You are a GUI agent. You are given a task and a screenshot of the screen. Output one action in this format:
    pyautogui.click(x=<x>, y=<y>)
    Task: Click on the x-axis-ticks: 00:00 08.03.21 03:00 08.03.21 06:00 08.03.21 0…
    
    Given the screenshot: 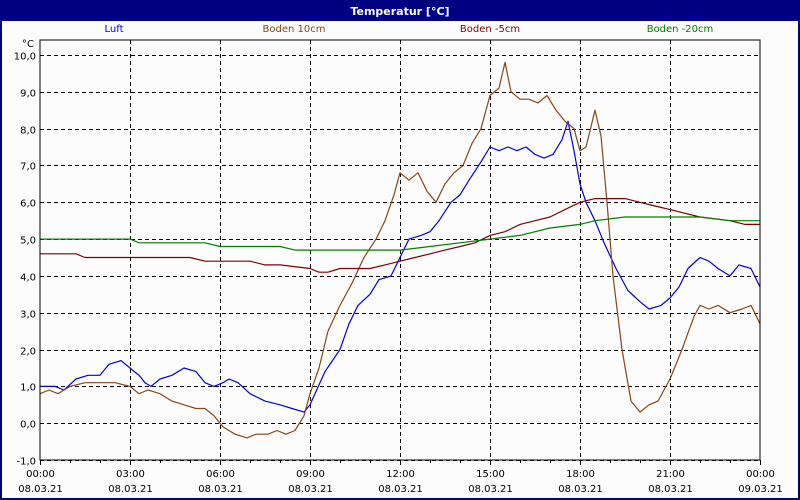 What is the action you would take?
    pyautogui.click(x=400, y=482)
    